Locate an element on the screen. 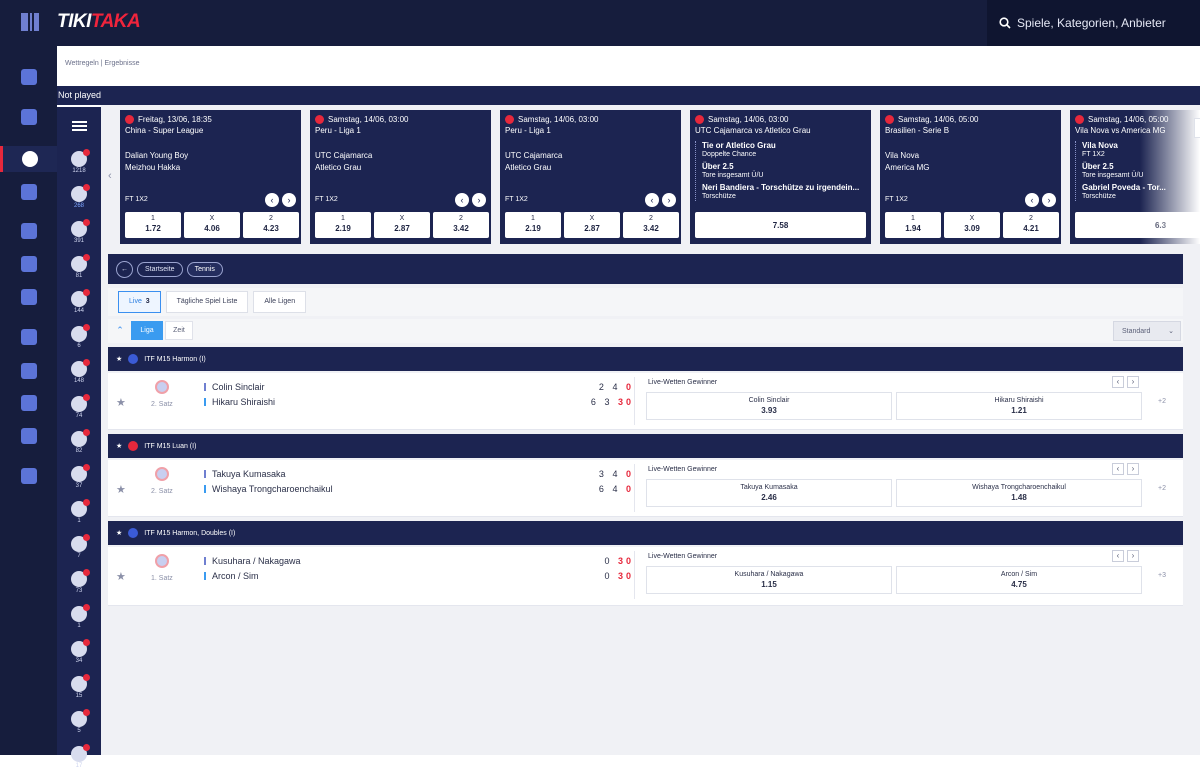 This screenshot has height=769, width=1200. carousel-prev-icon: ‹ is located at coordinates (110, 176).